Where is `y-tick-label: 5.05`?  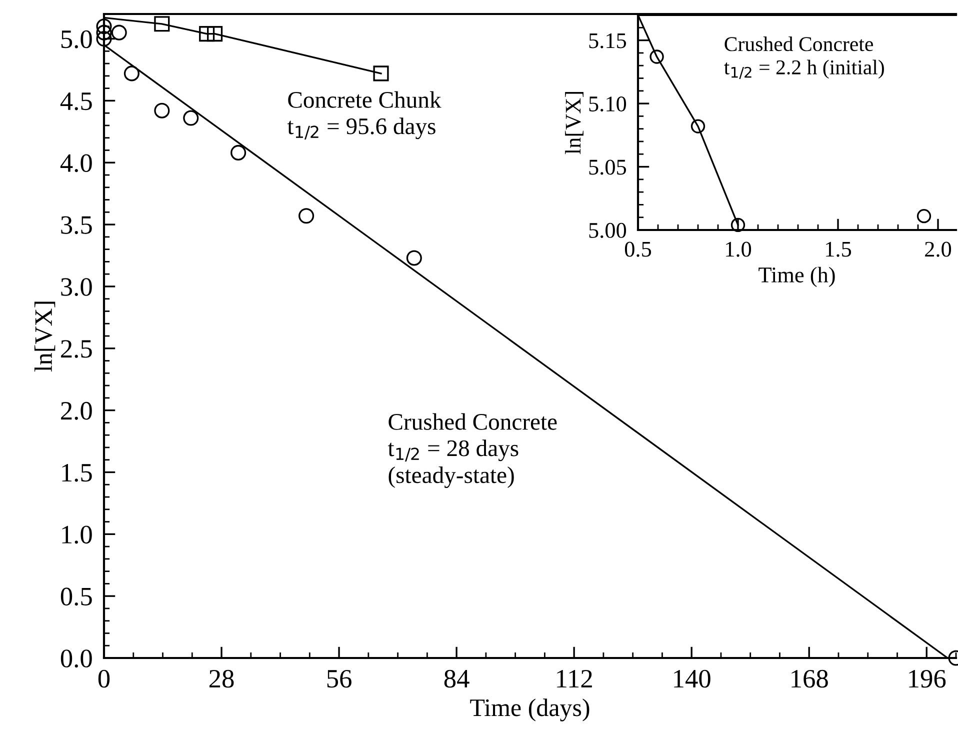
y-tick-label: 5.05 is located at coordinates (607, 167).